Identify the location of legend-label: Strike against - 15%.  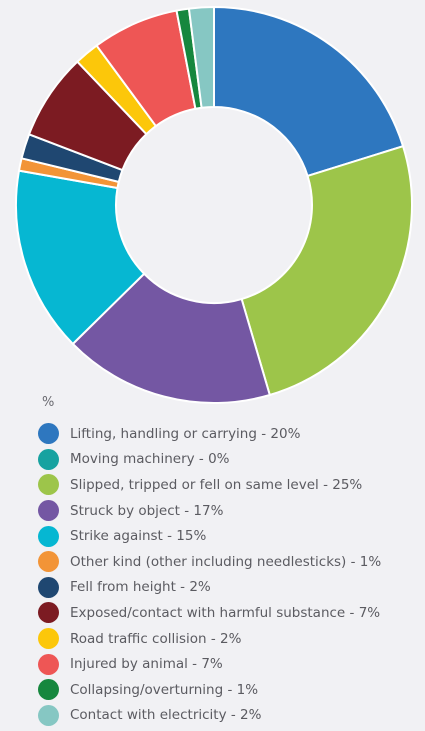
(138, 536).